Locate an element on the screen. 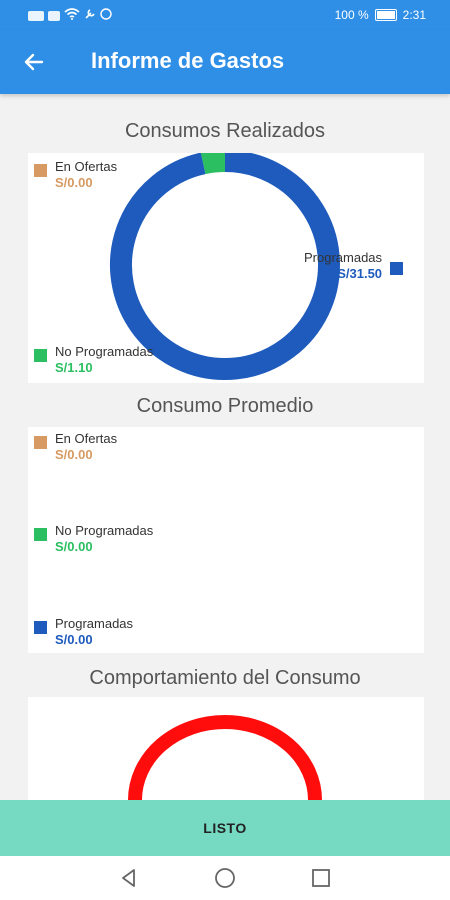 The image size is (450, 900). status-icons-right: 100 % 2:31 is located at coordinates (380, 15).